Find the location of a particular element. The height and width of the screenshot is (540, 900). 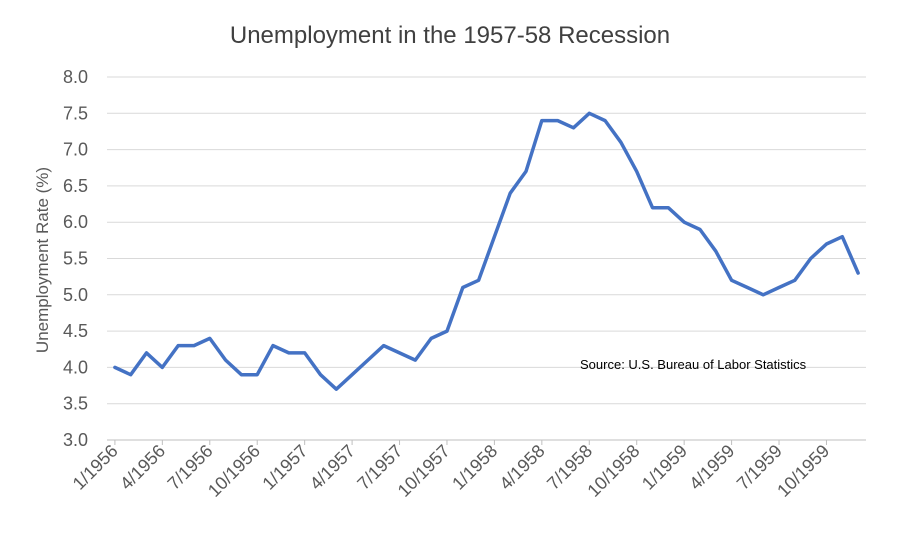

y-tick-label: 7.5 is located at coordinates (75, 113).